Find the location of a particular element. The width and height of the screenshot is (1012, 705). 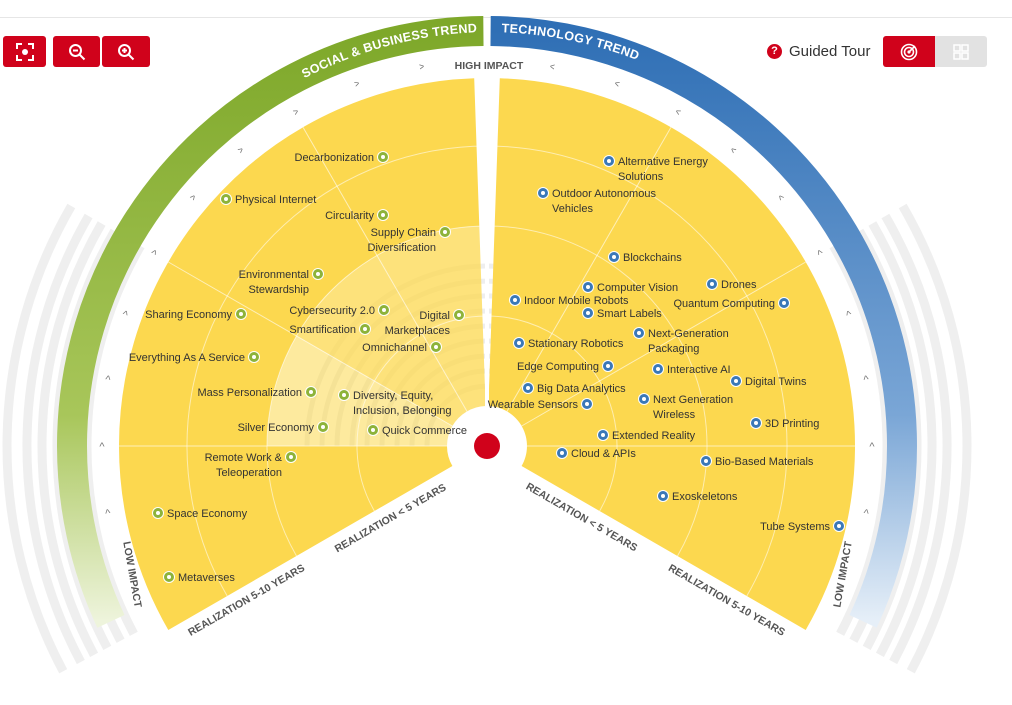

trend-label: Metaverses is located at coordinates (206, 578).